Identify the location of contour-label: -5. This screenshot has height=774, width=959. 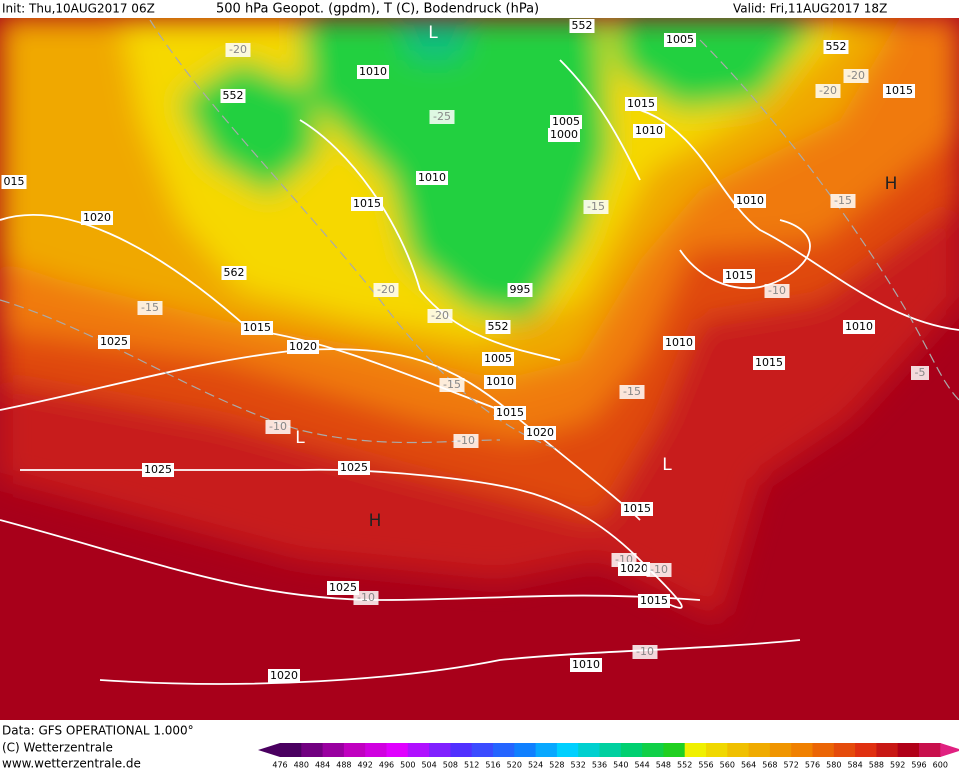
(920, 372).